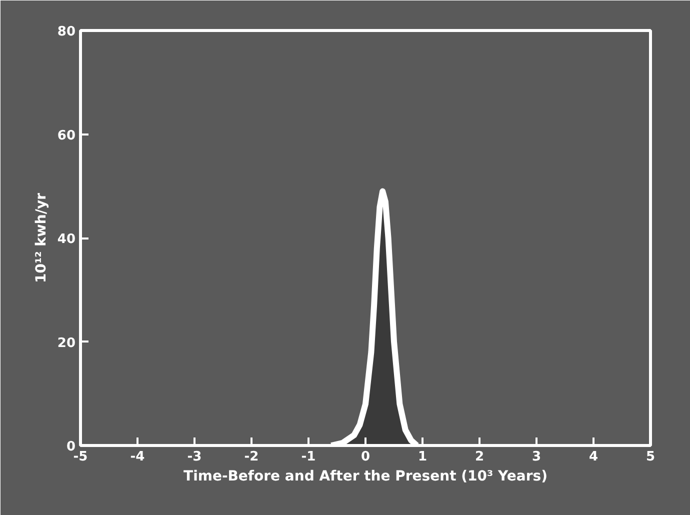 Image resolution: width=690 pixels, height=515 pixels. Describe the element at coordinates (71, 447) in the screenshot. I see `y-tick-label: 0` at that location.